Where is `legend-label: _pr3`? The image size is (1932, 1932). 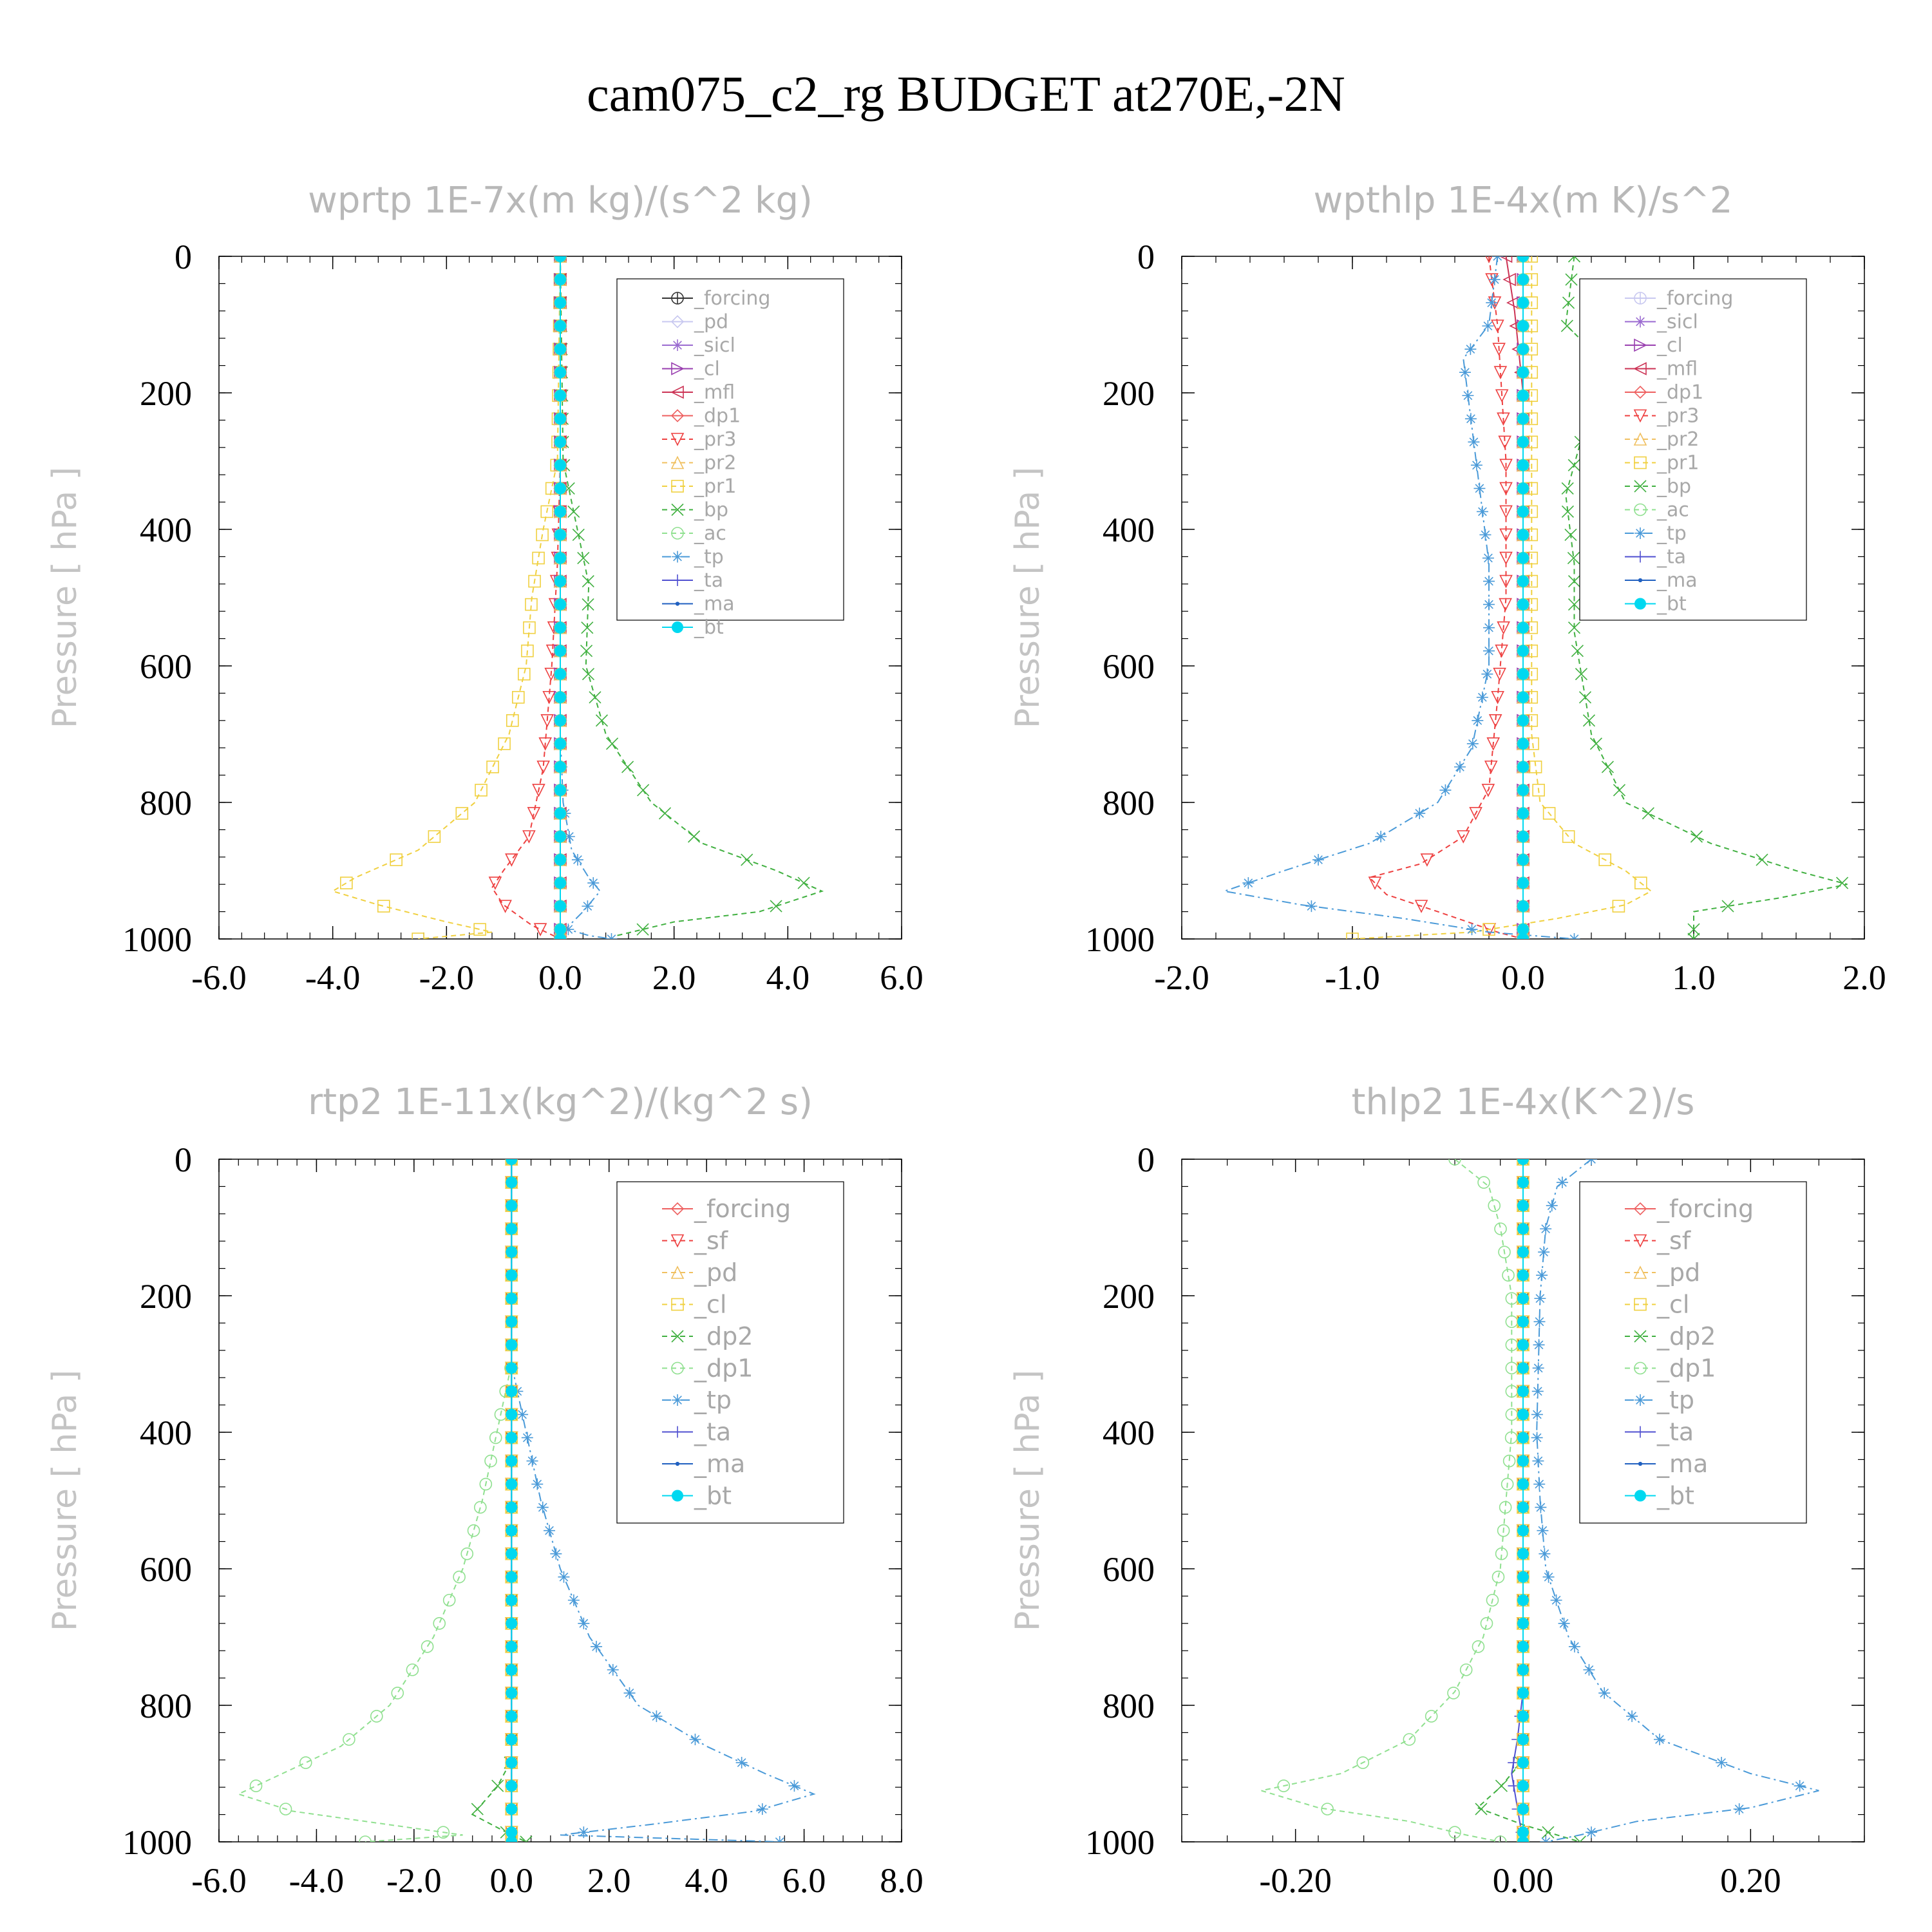 legend-label: _pr3 is located at coordinates (1677, 416).